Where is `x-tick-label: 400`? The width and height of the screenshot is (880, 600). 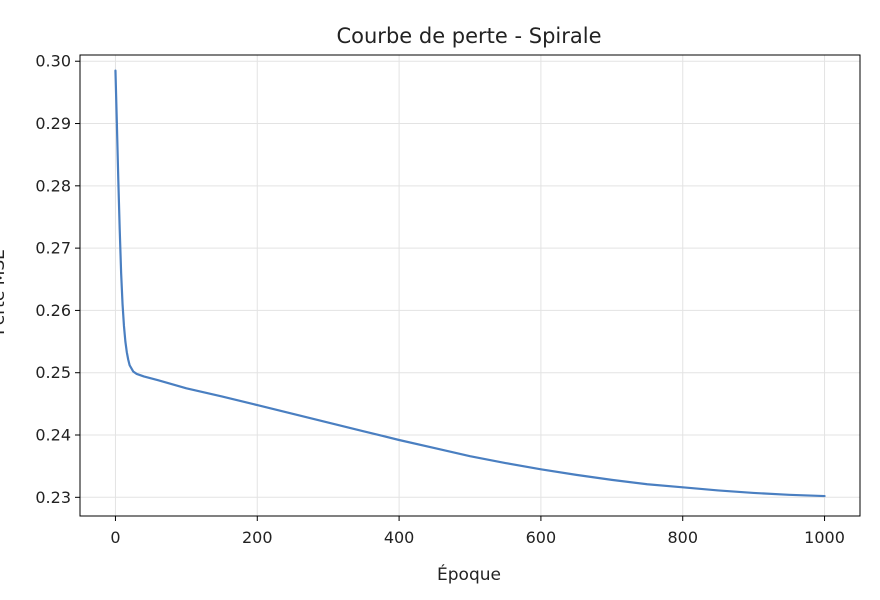 x-tick-label: 400 is located at coordinates (399, 537).